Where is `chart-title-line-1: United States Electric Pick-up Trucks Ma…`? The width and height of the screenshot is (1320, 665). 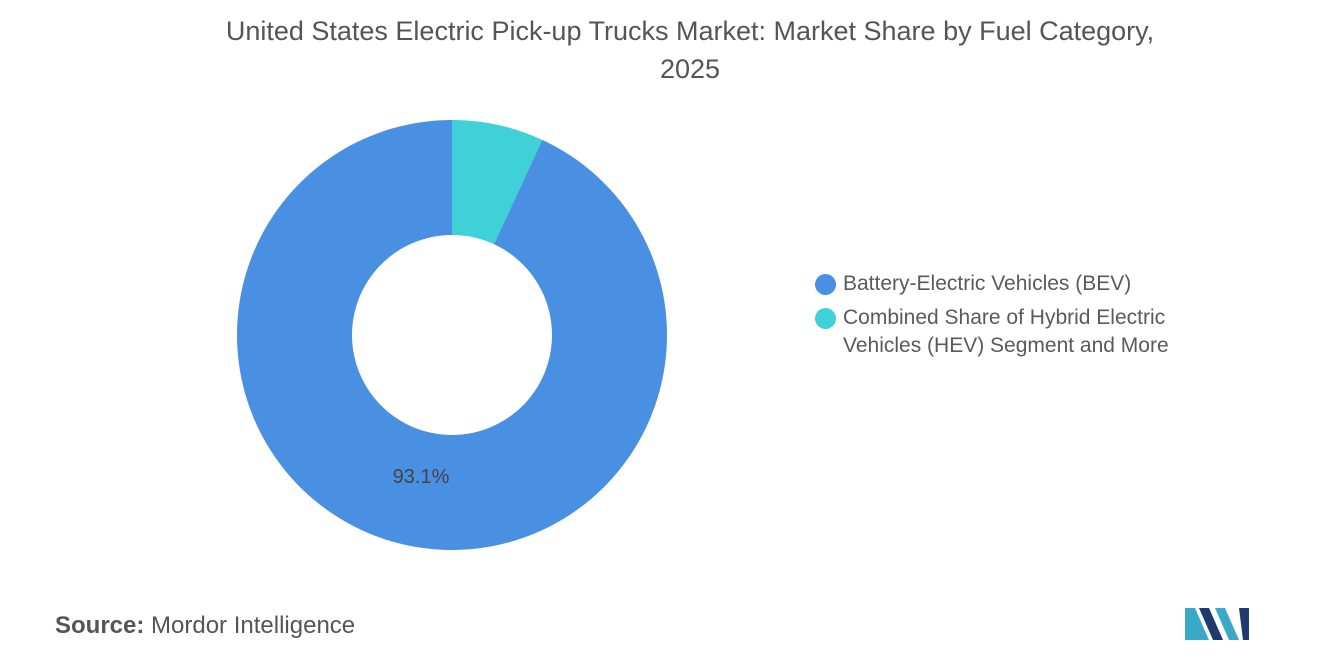
chart-title-line-1: United States Electric Pick-up Trucks Ma… is located at coordinates (690, 31).